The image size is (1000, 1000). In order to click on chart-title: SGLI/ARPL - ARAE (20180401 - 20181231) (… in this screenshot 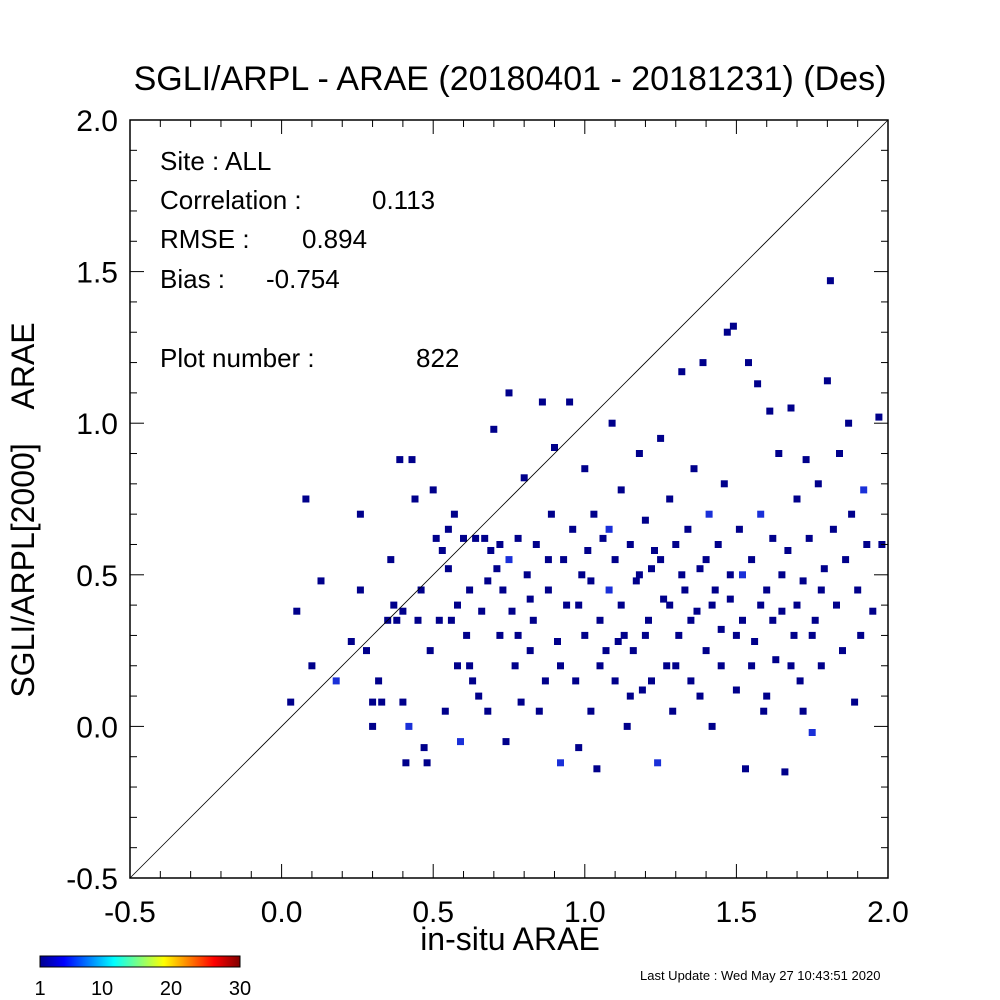, I will do `click(510, 79)`.